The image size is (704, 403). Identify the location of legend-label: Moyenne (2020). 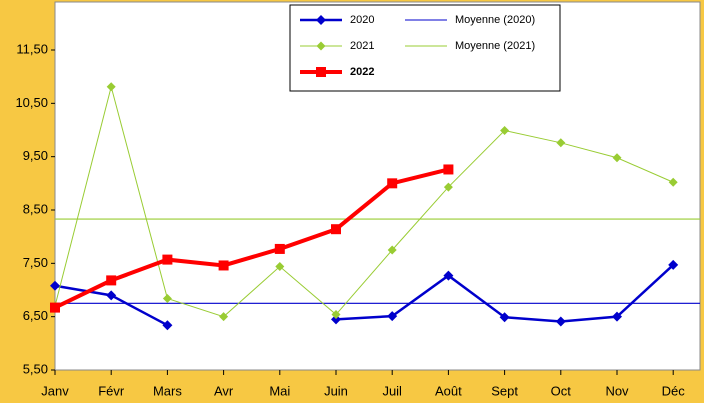
(495, 20).